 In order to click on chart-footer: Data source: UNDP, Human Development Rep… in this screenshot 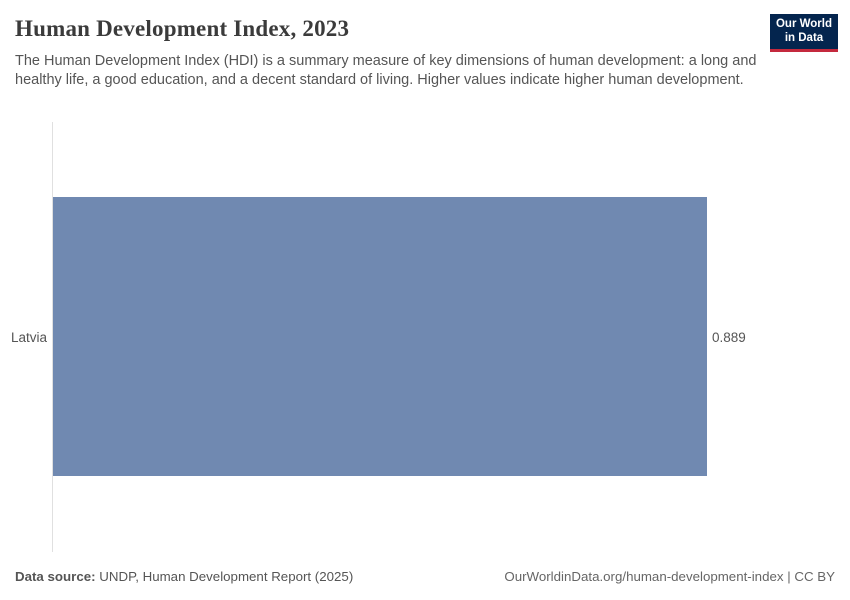, I will do `click(425, 576)`.